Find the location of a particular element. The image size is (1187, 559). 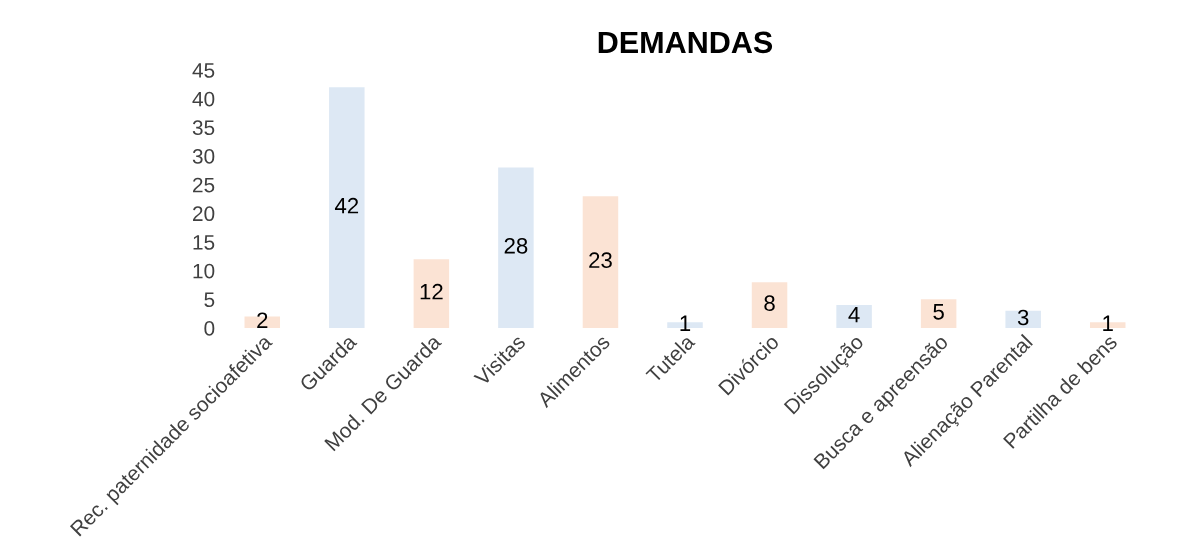

y-tick-label: 45 is located at coordinates (203, 70).